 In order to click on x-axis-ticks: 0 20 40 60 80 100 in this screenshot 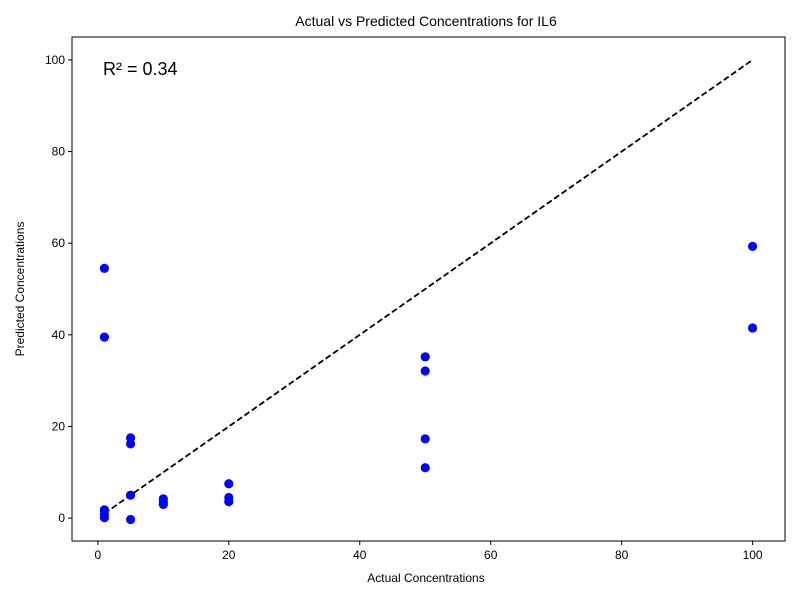, I will do `click(429, 551)`.